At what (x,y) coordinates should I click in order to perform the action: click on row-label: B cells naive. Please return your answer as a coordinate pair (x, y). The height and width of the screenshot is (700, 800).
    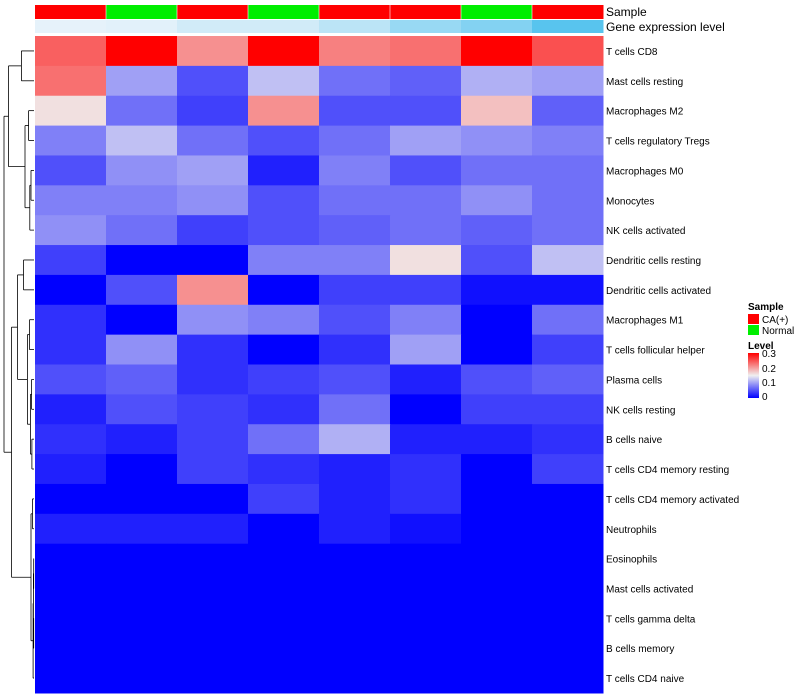
    Looking at the image, I should click on (634, 440).